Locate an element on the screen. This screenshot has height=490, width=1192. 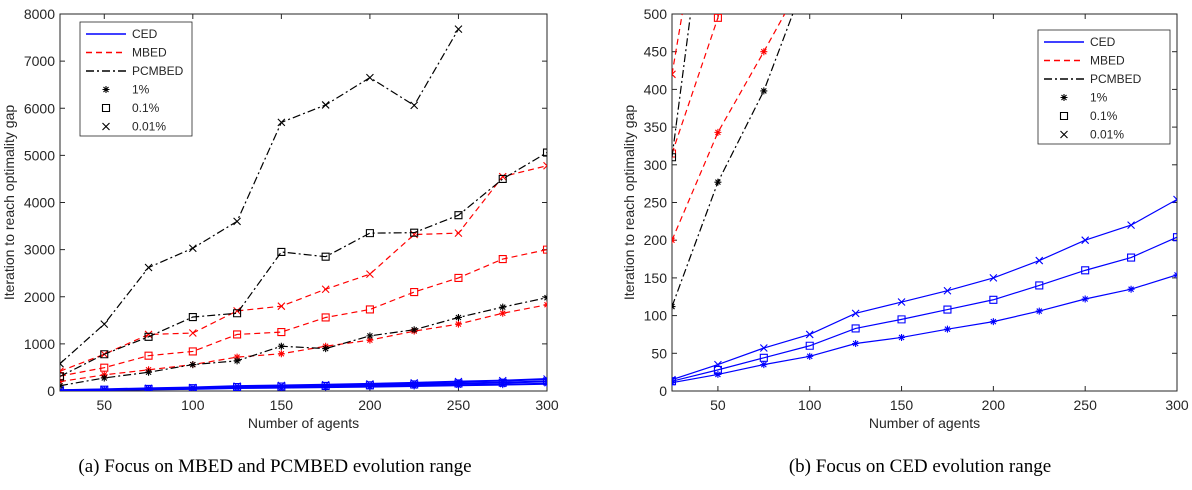
legend-box is located at coordinates (136, 79).